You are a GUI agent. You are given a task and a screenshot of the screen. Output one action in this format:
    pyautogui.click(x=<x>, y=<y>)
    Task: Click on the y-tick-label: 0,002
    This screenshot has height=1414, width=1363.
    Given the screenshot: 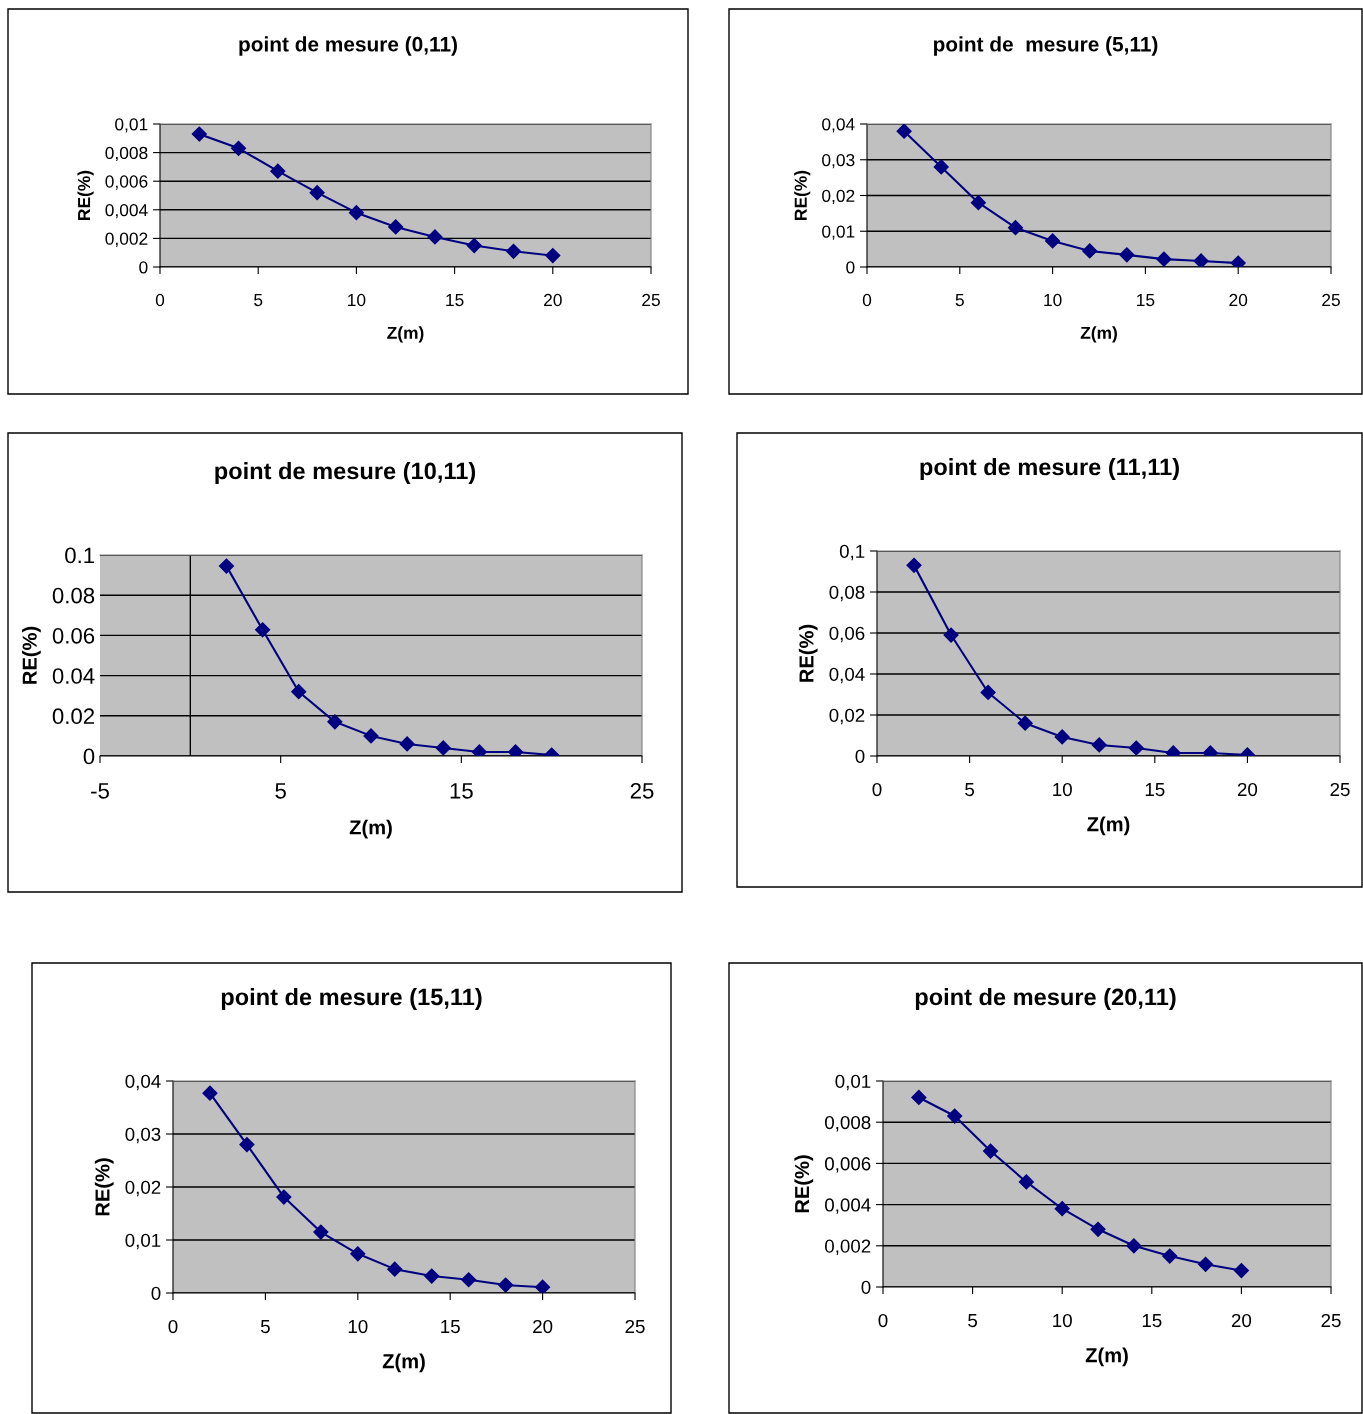 What is the action you would take?
    pyautogui.click(x=848, y=1247)
    